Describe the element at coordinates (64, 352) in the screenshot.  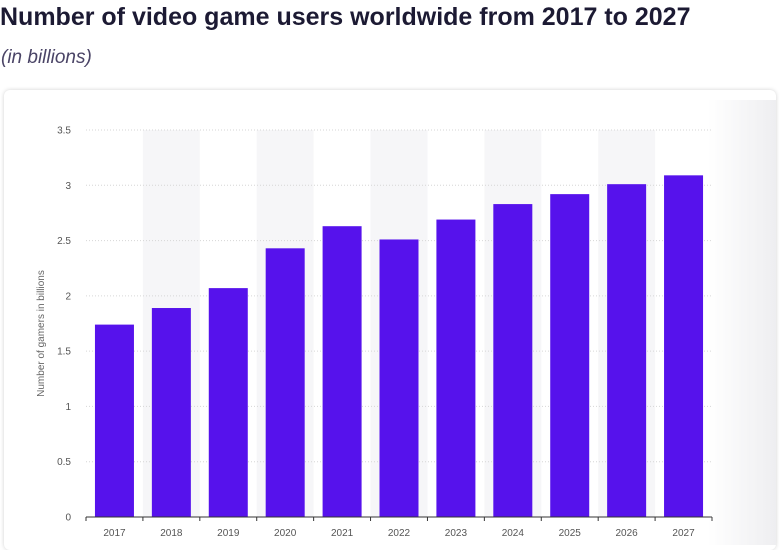
I see `y-tick-label: 1.5` at that location.